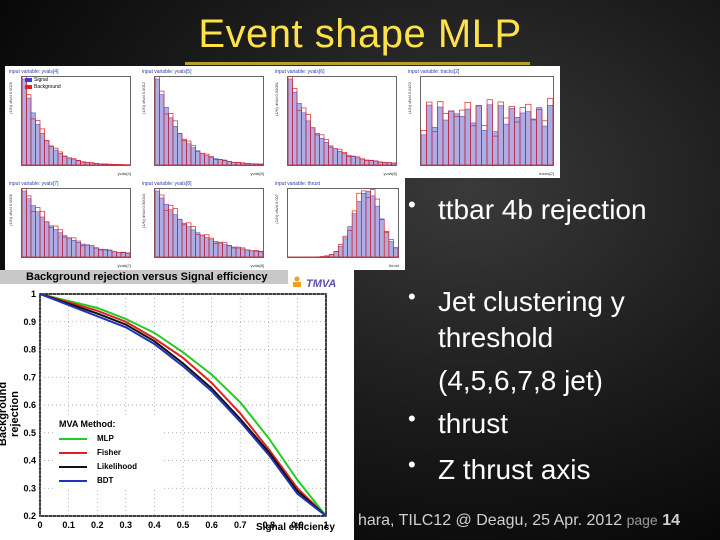  Describe the element at coordinates (29, 433) in the screenshot. I see `y-tick-label: 0.5` at that location.